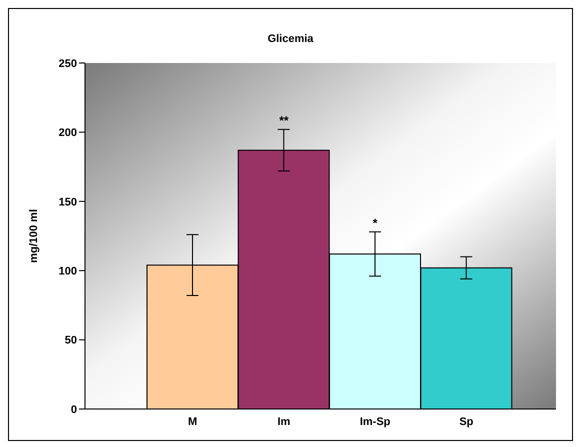  Describe the element at coordinates (375, 223) in the screenshot. I see `annotation: *` at that location.